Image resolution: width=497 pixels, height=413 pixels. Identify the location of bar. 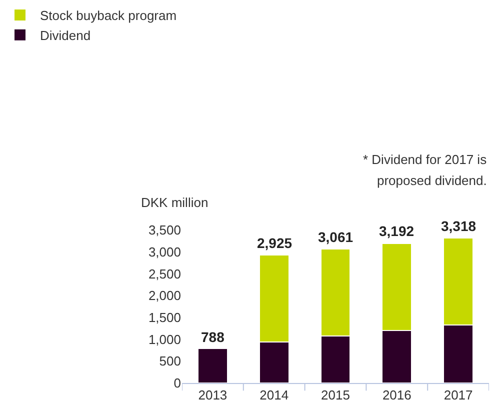
(212, 365).